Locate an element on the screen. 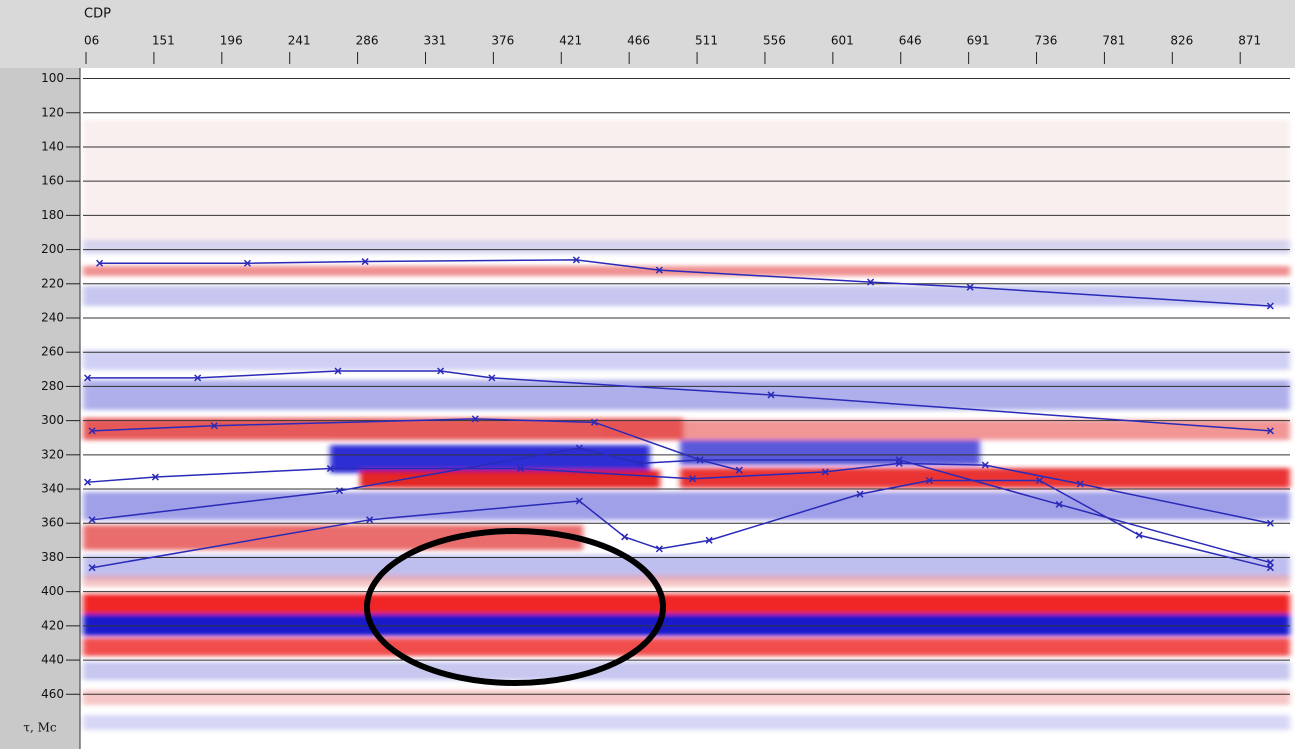  x-tick-label: 691 is located at coordinates (978, 41).